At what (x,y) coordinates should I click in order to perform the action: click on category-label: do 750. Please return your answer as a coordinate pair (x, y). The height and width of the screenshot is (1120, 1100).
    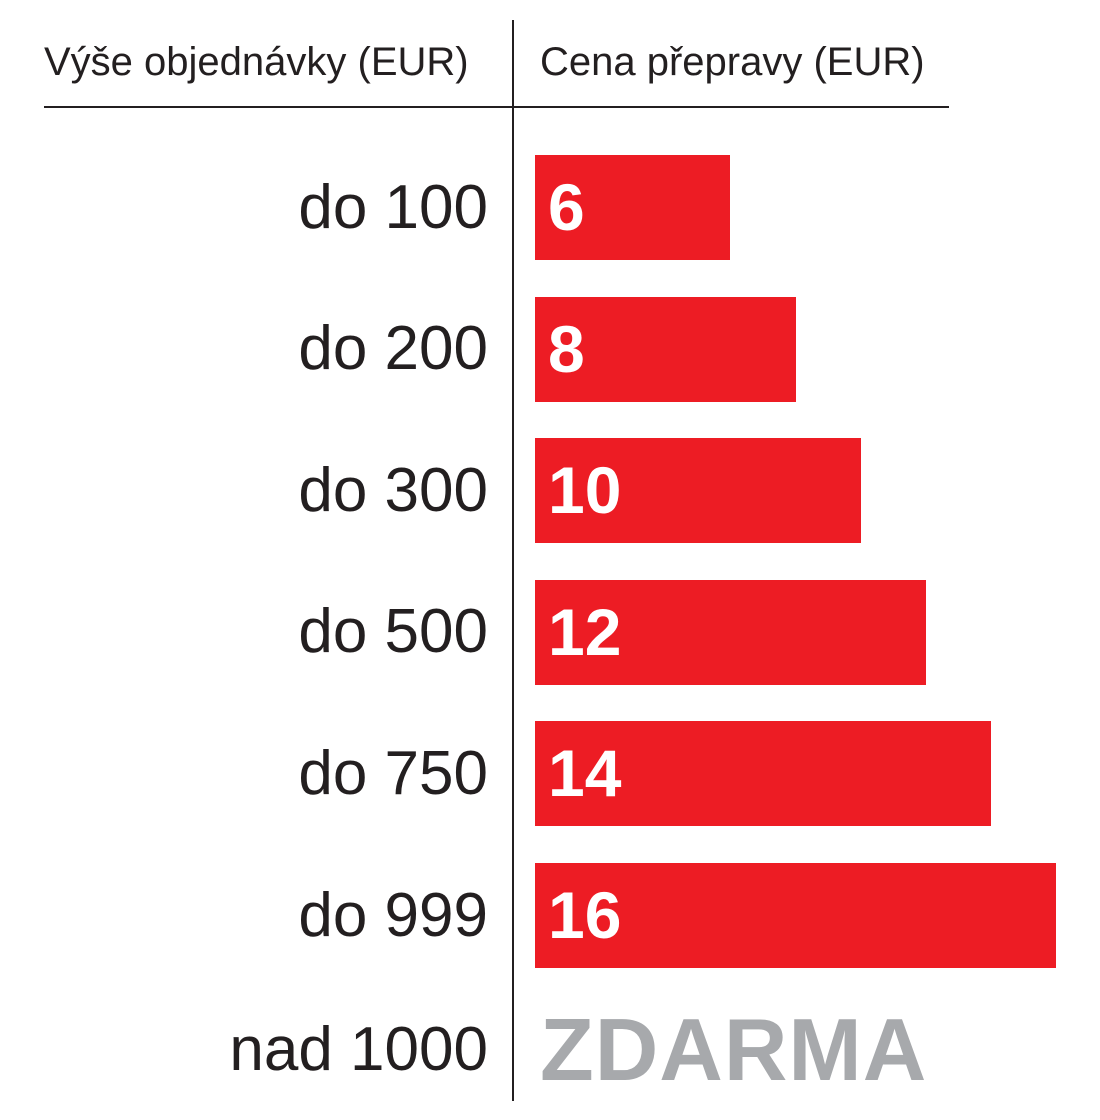
    Looking at the image, I should click on (393, 773).